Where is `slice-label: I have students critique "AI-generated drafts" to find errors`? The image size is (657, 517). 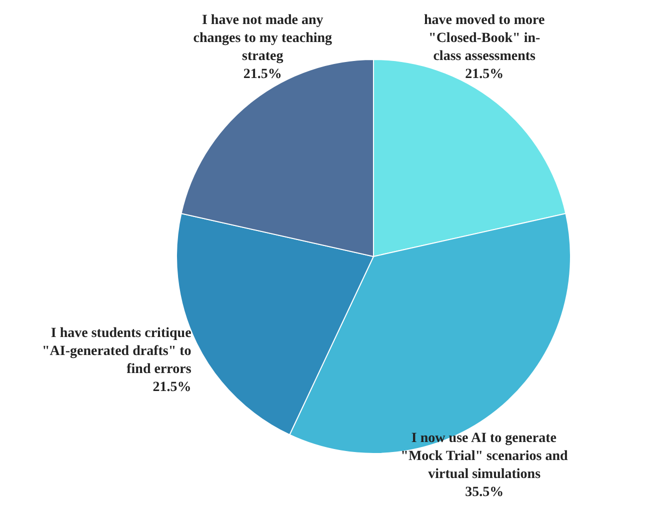
slice-label: I have students critique "AI-generated drafts" to find errors is located at coordinates (117, 351).